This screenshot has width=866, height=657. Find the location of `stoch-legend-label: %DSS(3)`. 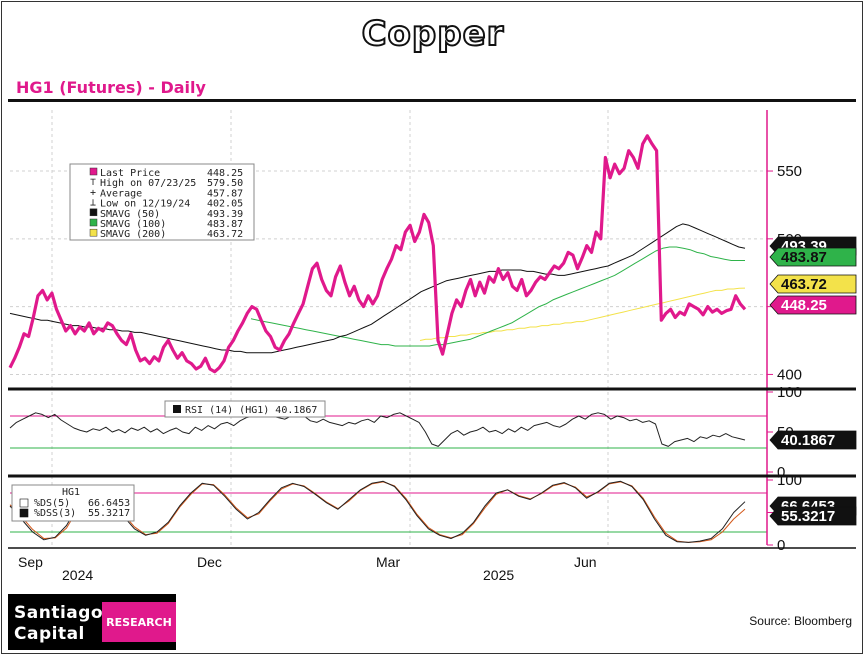

stoch-legend-label: %DSS(3) is located at coordinates (55, 513).